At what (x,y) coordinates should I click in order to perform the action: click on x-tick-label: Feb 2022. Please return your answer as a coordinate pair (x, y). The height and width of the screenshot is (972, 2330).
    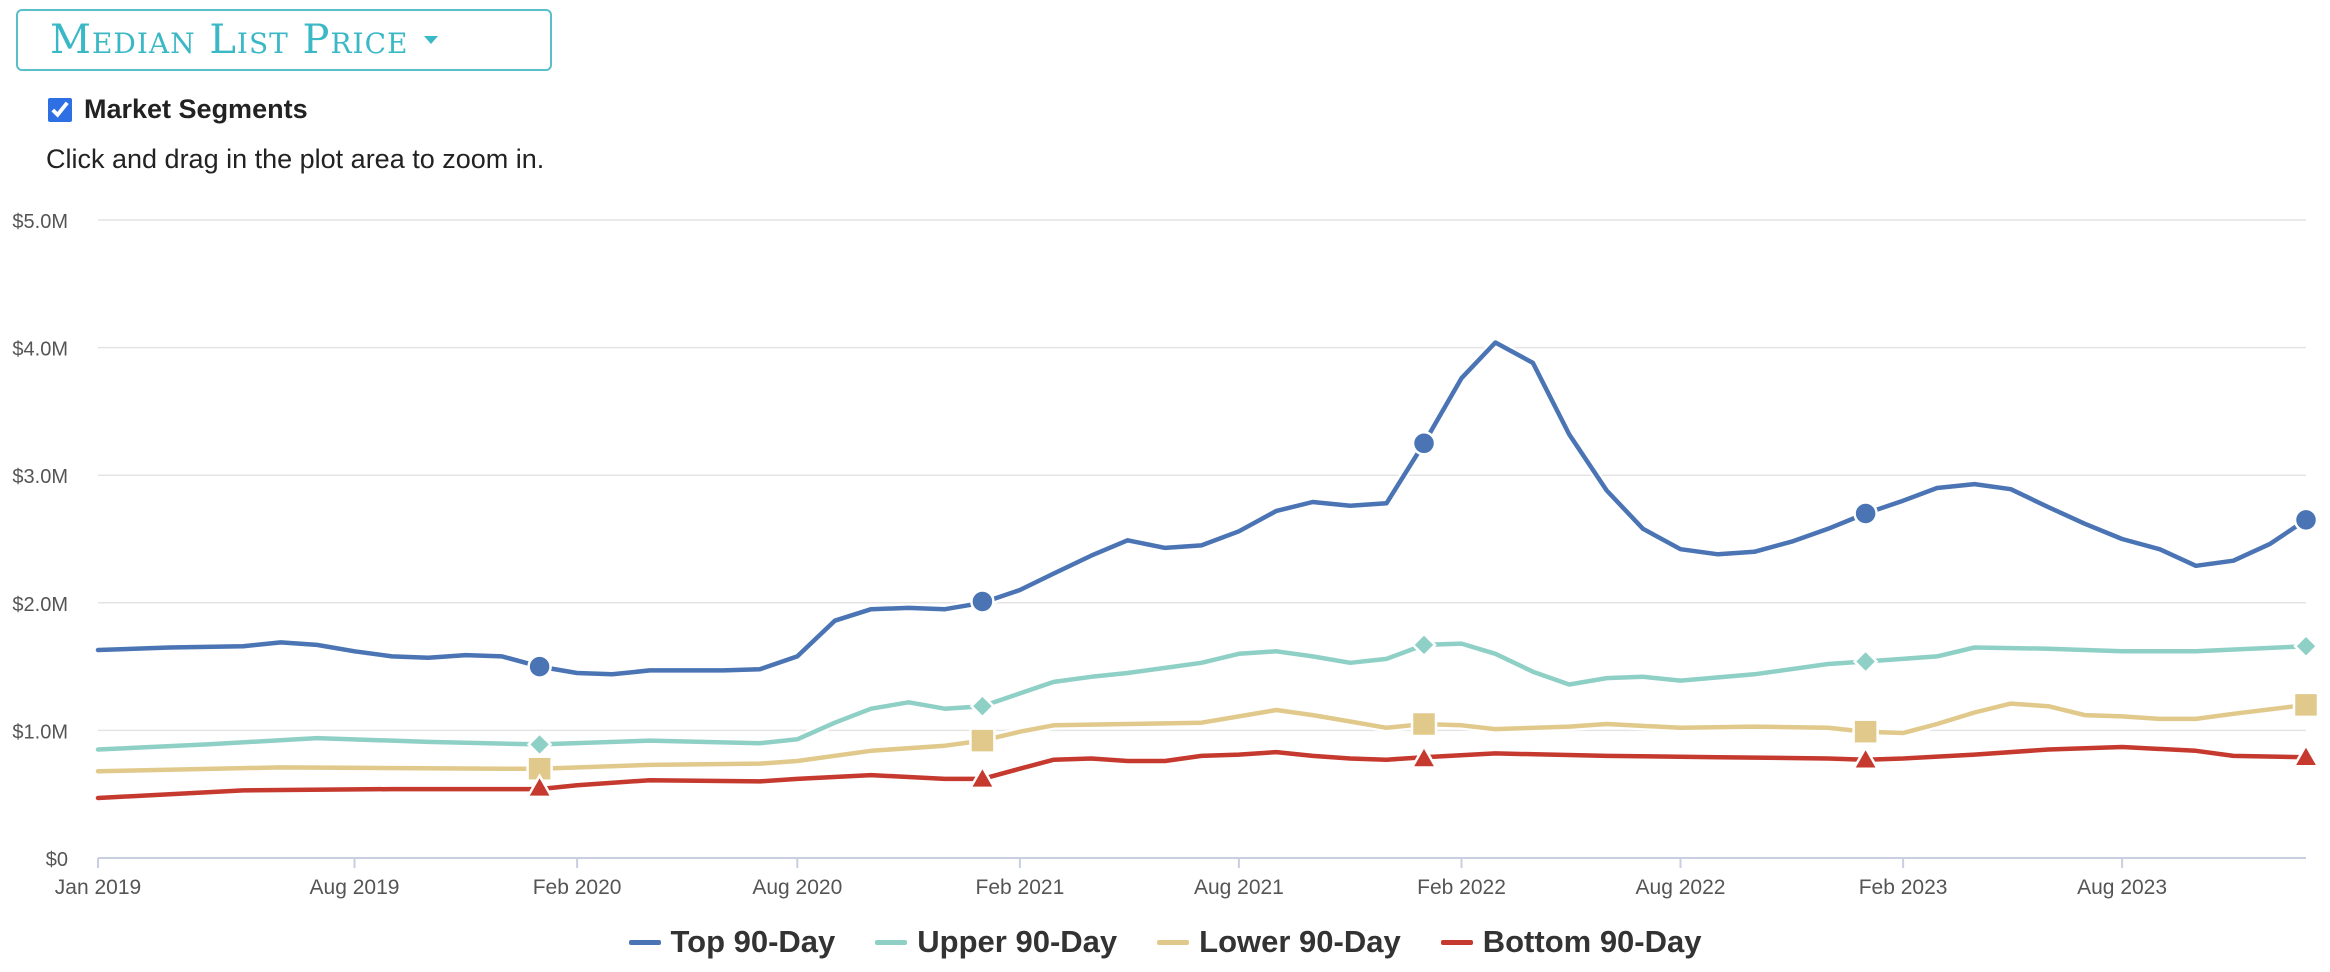
    Looking at the image, I should click on (1461, 887).